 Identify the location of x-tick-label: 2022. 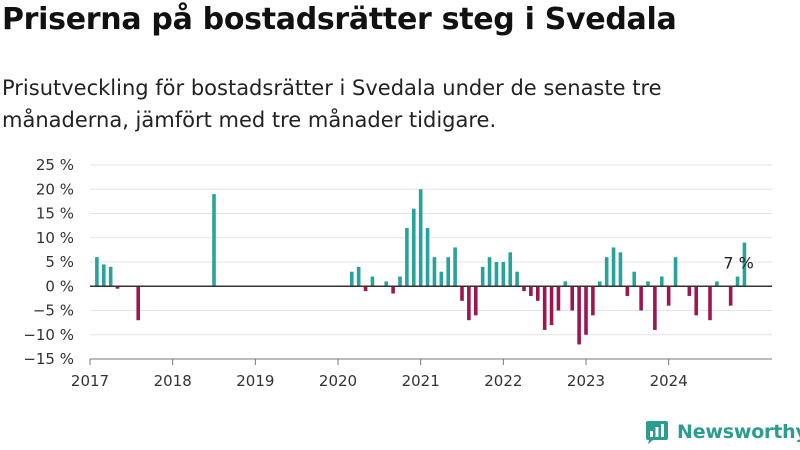
(503, 381).